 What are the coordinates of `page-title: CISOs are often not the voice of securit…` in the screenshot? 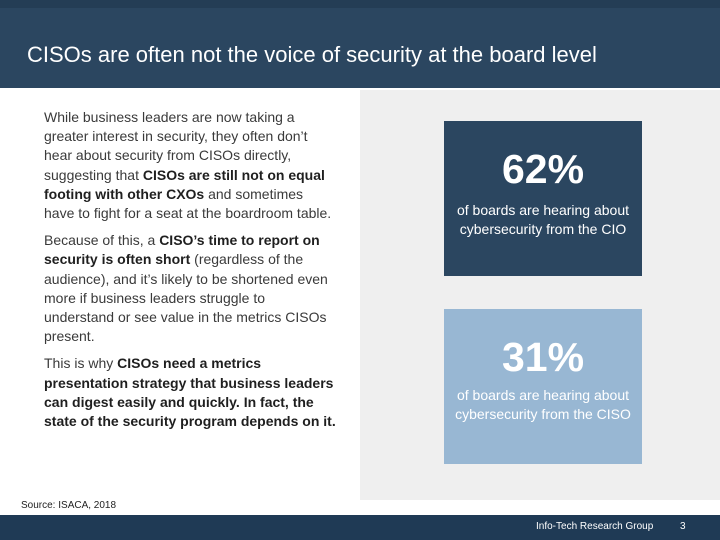 It's located at (312, 54).